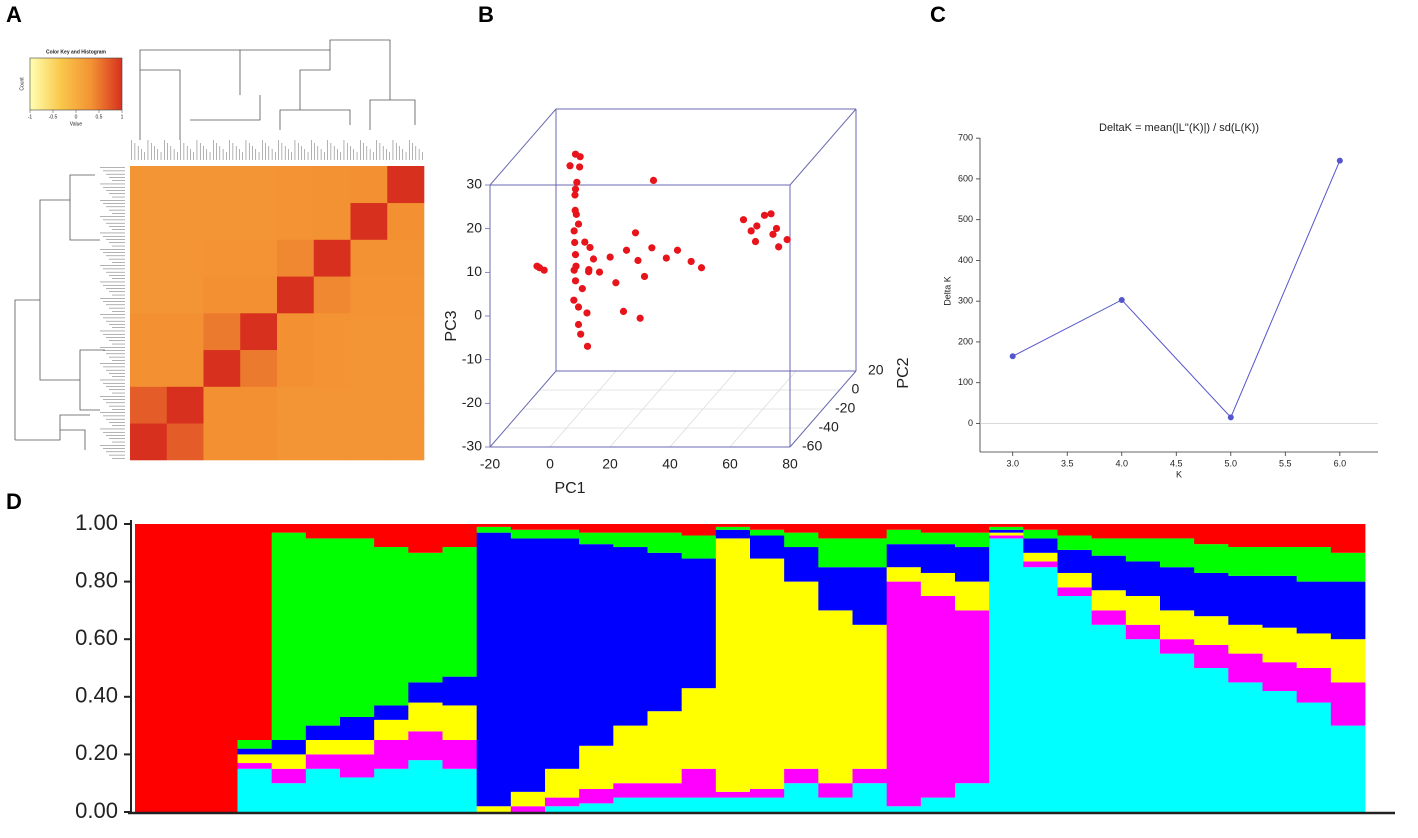 The height and width of the screenshot is (838, 1418). Describe the element at coordinates (96, 522) in the screenshot. I see `y-tick-label: 1.00` at that location.